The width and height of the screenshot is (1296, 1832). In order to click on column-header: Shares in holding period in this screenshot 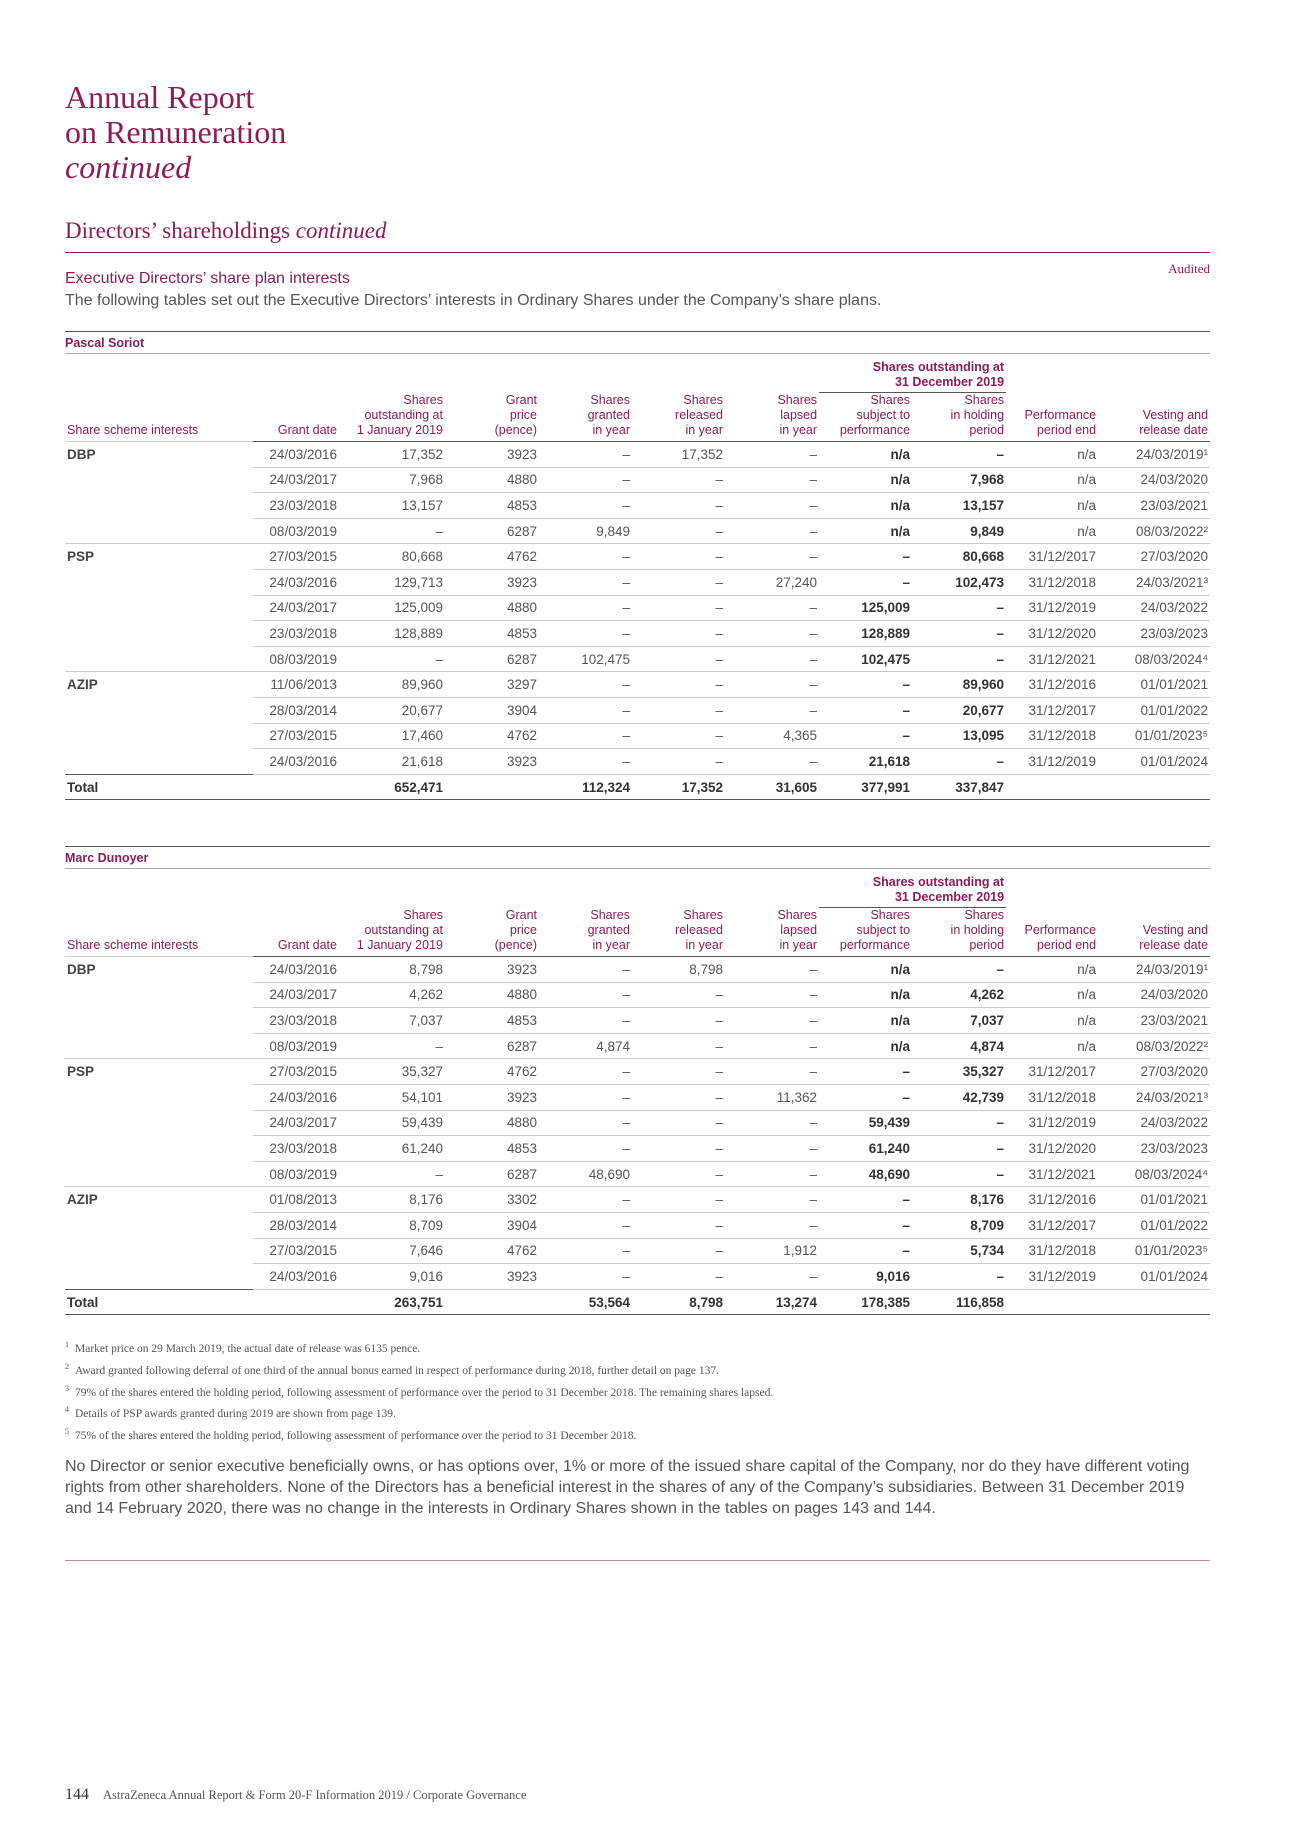, I will do `click(959, 932)`.